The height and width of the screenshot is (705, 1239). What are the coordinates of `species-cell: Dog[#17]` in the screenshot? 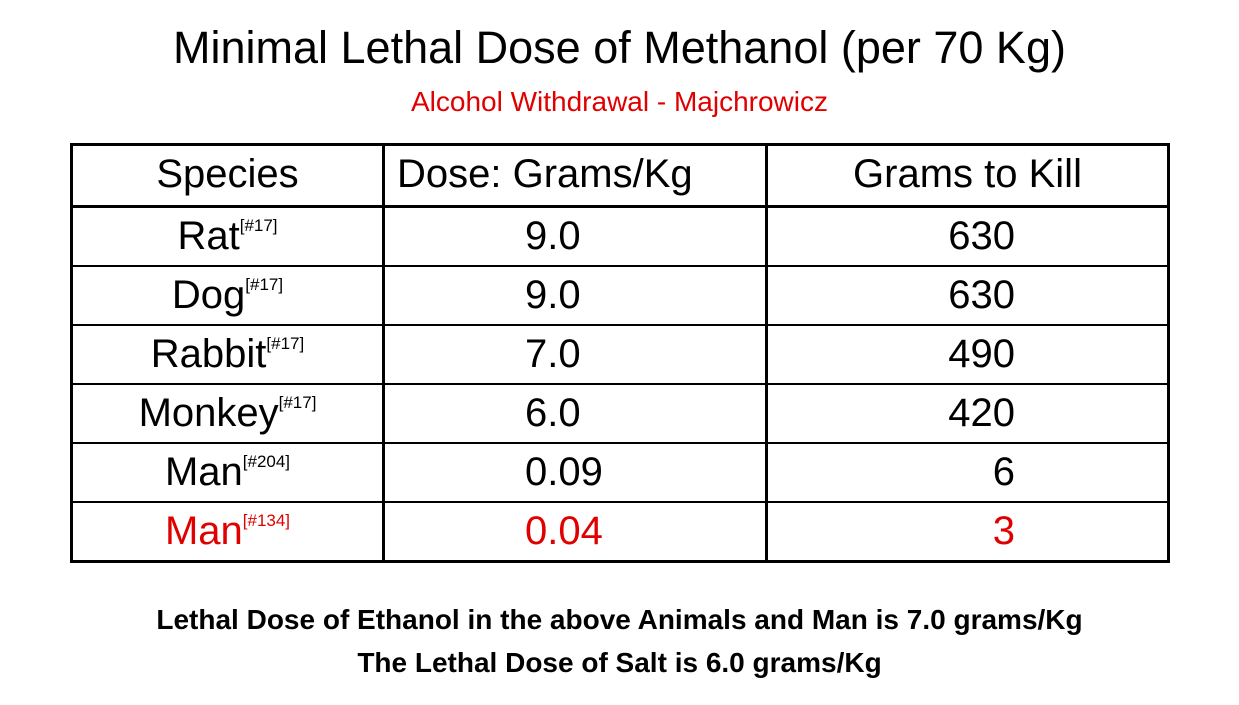 It's located at (227, 295).